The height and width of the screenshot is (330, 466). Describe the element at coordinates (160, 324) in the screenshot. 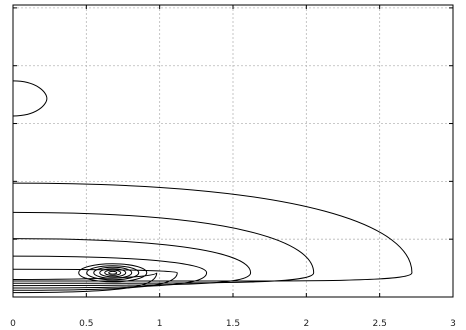

I see `x-tick-label: 1` at that location.